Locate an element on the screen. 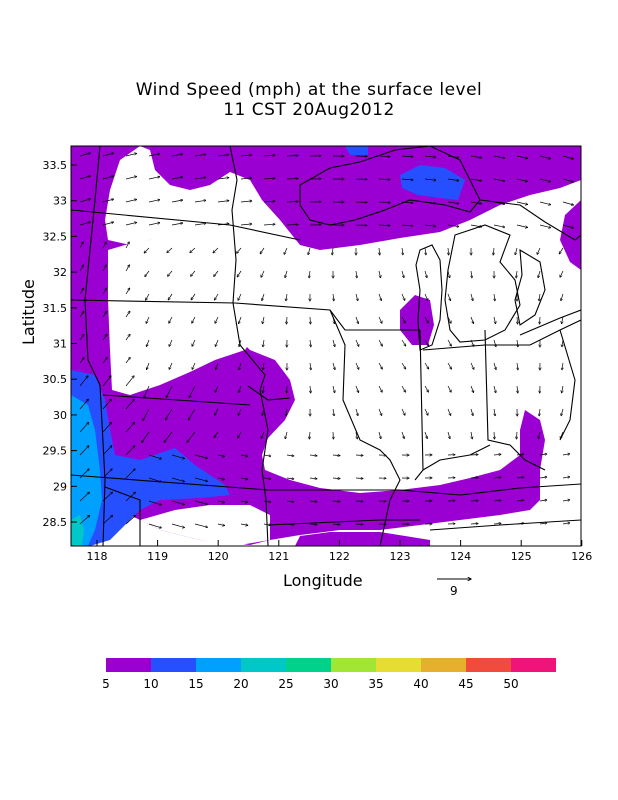 The image size is (618, 800). y-tick-label: 32 is located at coordinates (60, 272).